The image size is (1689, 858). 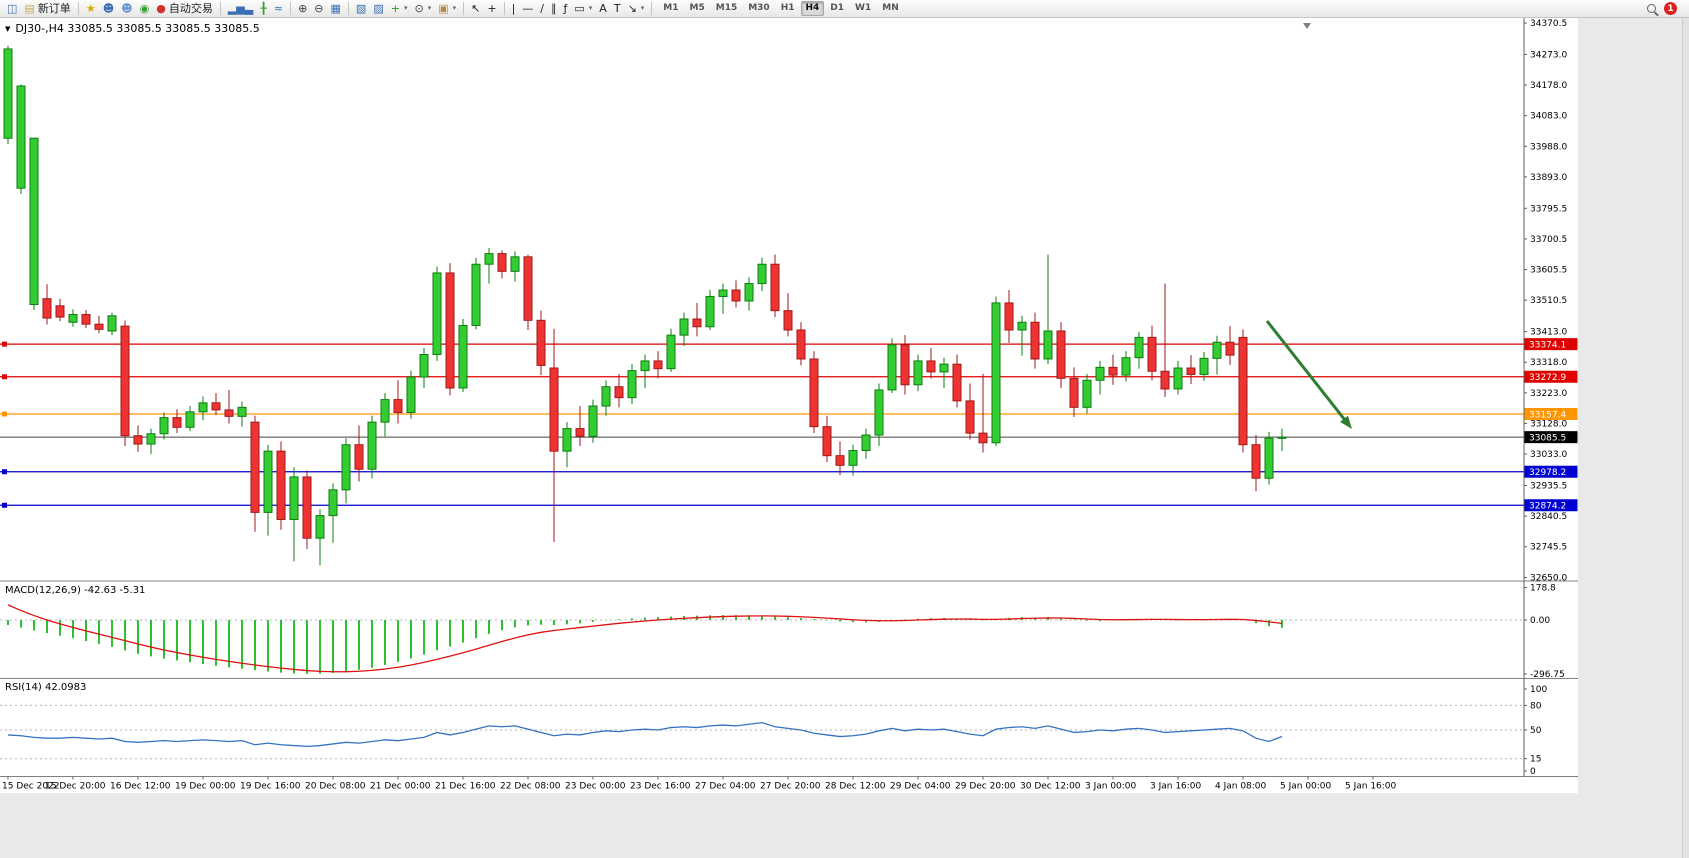 I want to click on crosshair-tool-icon: +, so click(x=491, y=8).